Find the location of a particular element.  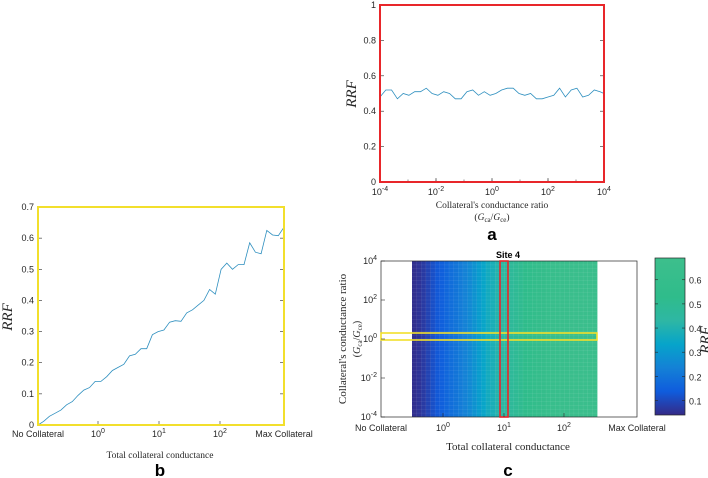

colorbar-tick-label: 0.3 is located at coordinates (695, 353).